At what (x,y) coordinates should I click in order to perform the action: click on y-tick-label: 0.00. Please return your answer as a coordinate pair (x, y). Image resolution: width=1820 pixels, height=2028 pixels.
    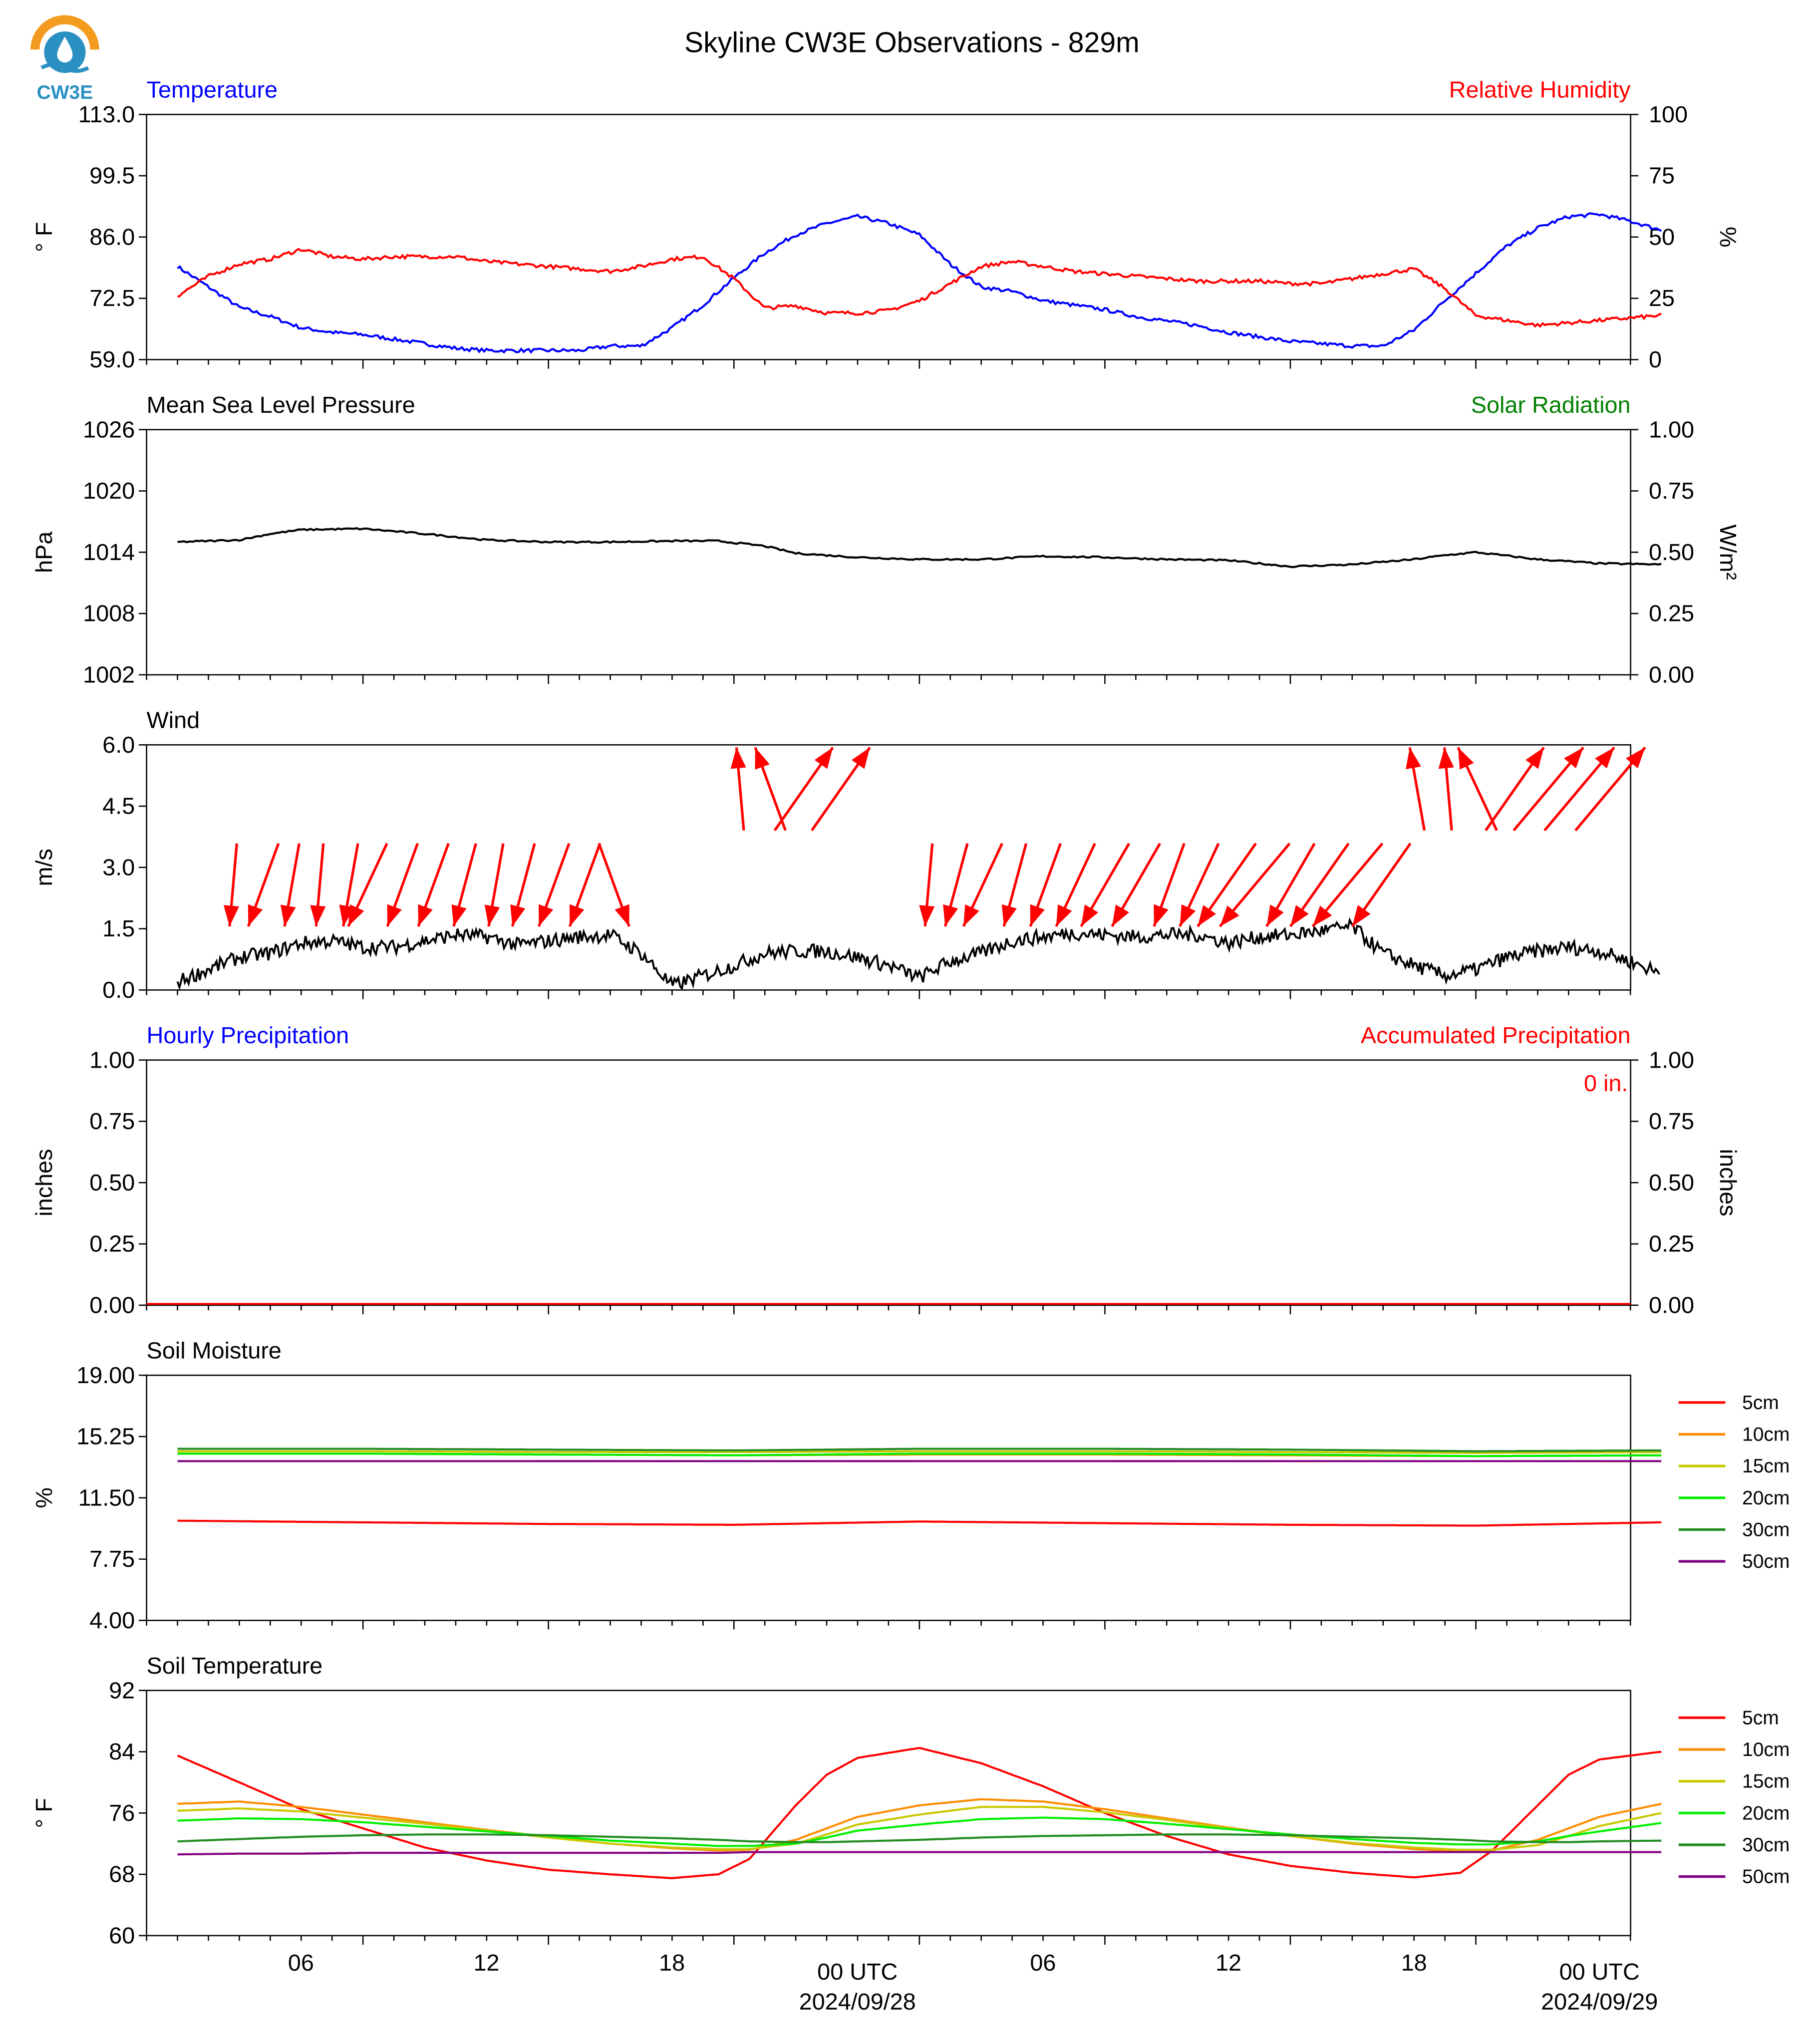
    Looking at the image, I should click on (112, 1305).